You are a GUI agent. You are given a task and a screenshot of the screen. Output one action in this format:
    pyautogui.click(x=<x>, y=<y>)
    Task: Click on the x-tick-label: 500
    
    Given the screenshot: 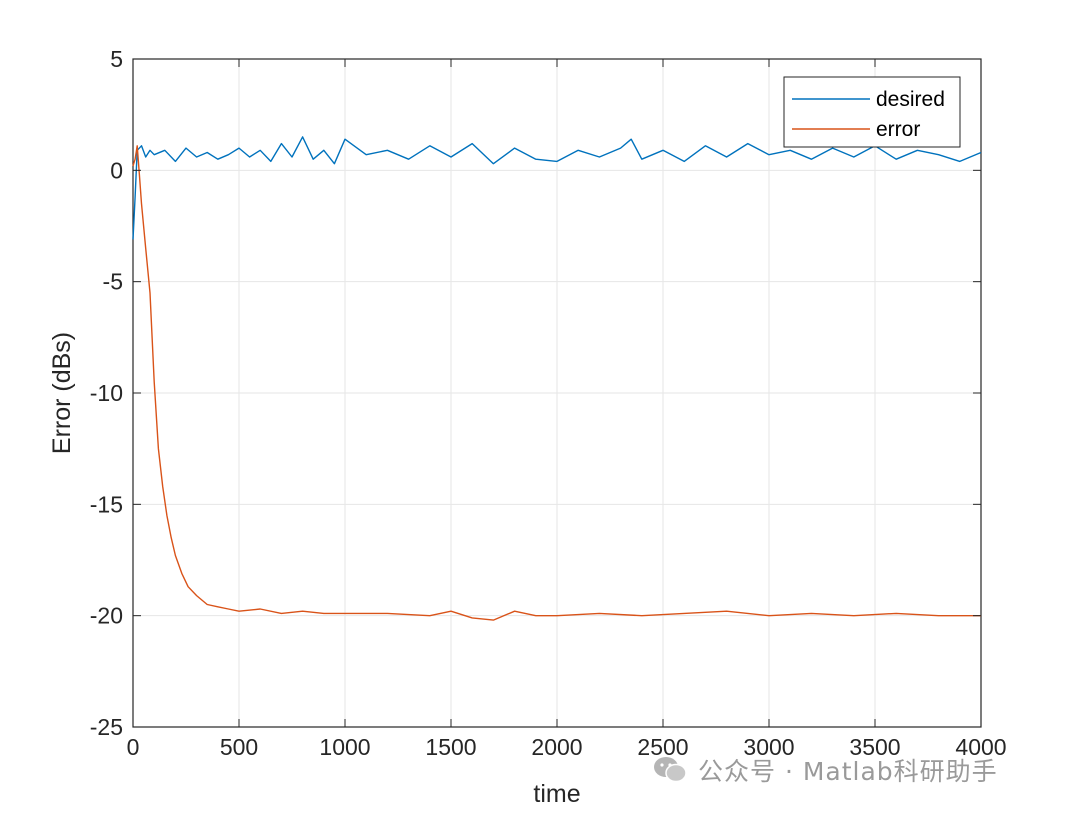 What is the action you would take?
    pyautogui.click(x=239, y=747)
    